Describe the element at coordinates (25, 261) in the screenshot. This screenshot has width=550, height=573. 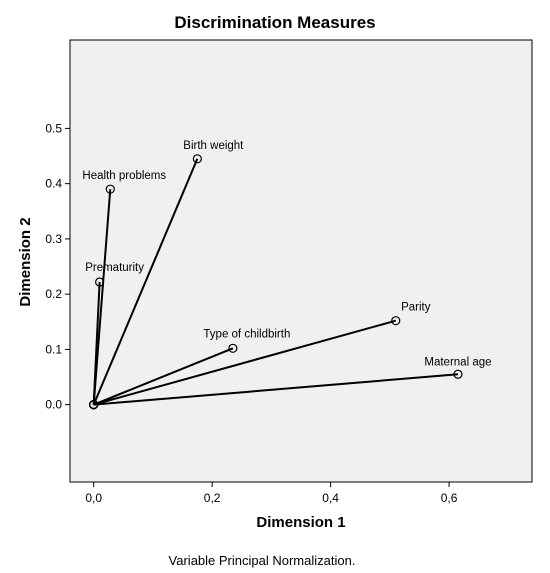
I see `y-axis-title: Dimension 2` at that location.